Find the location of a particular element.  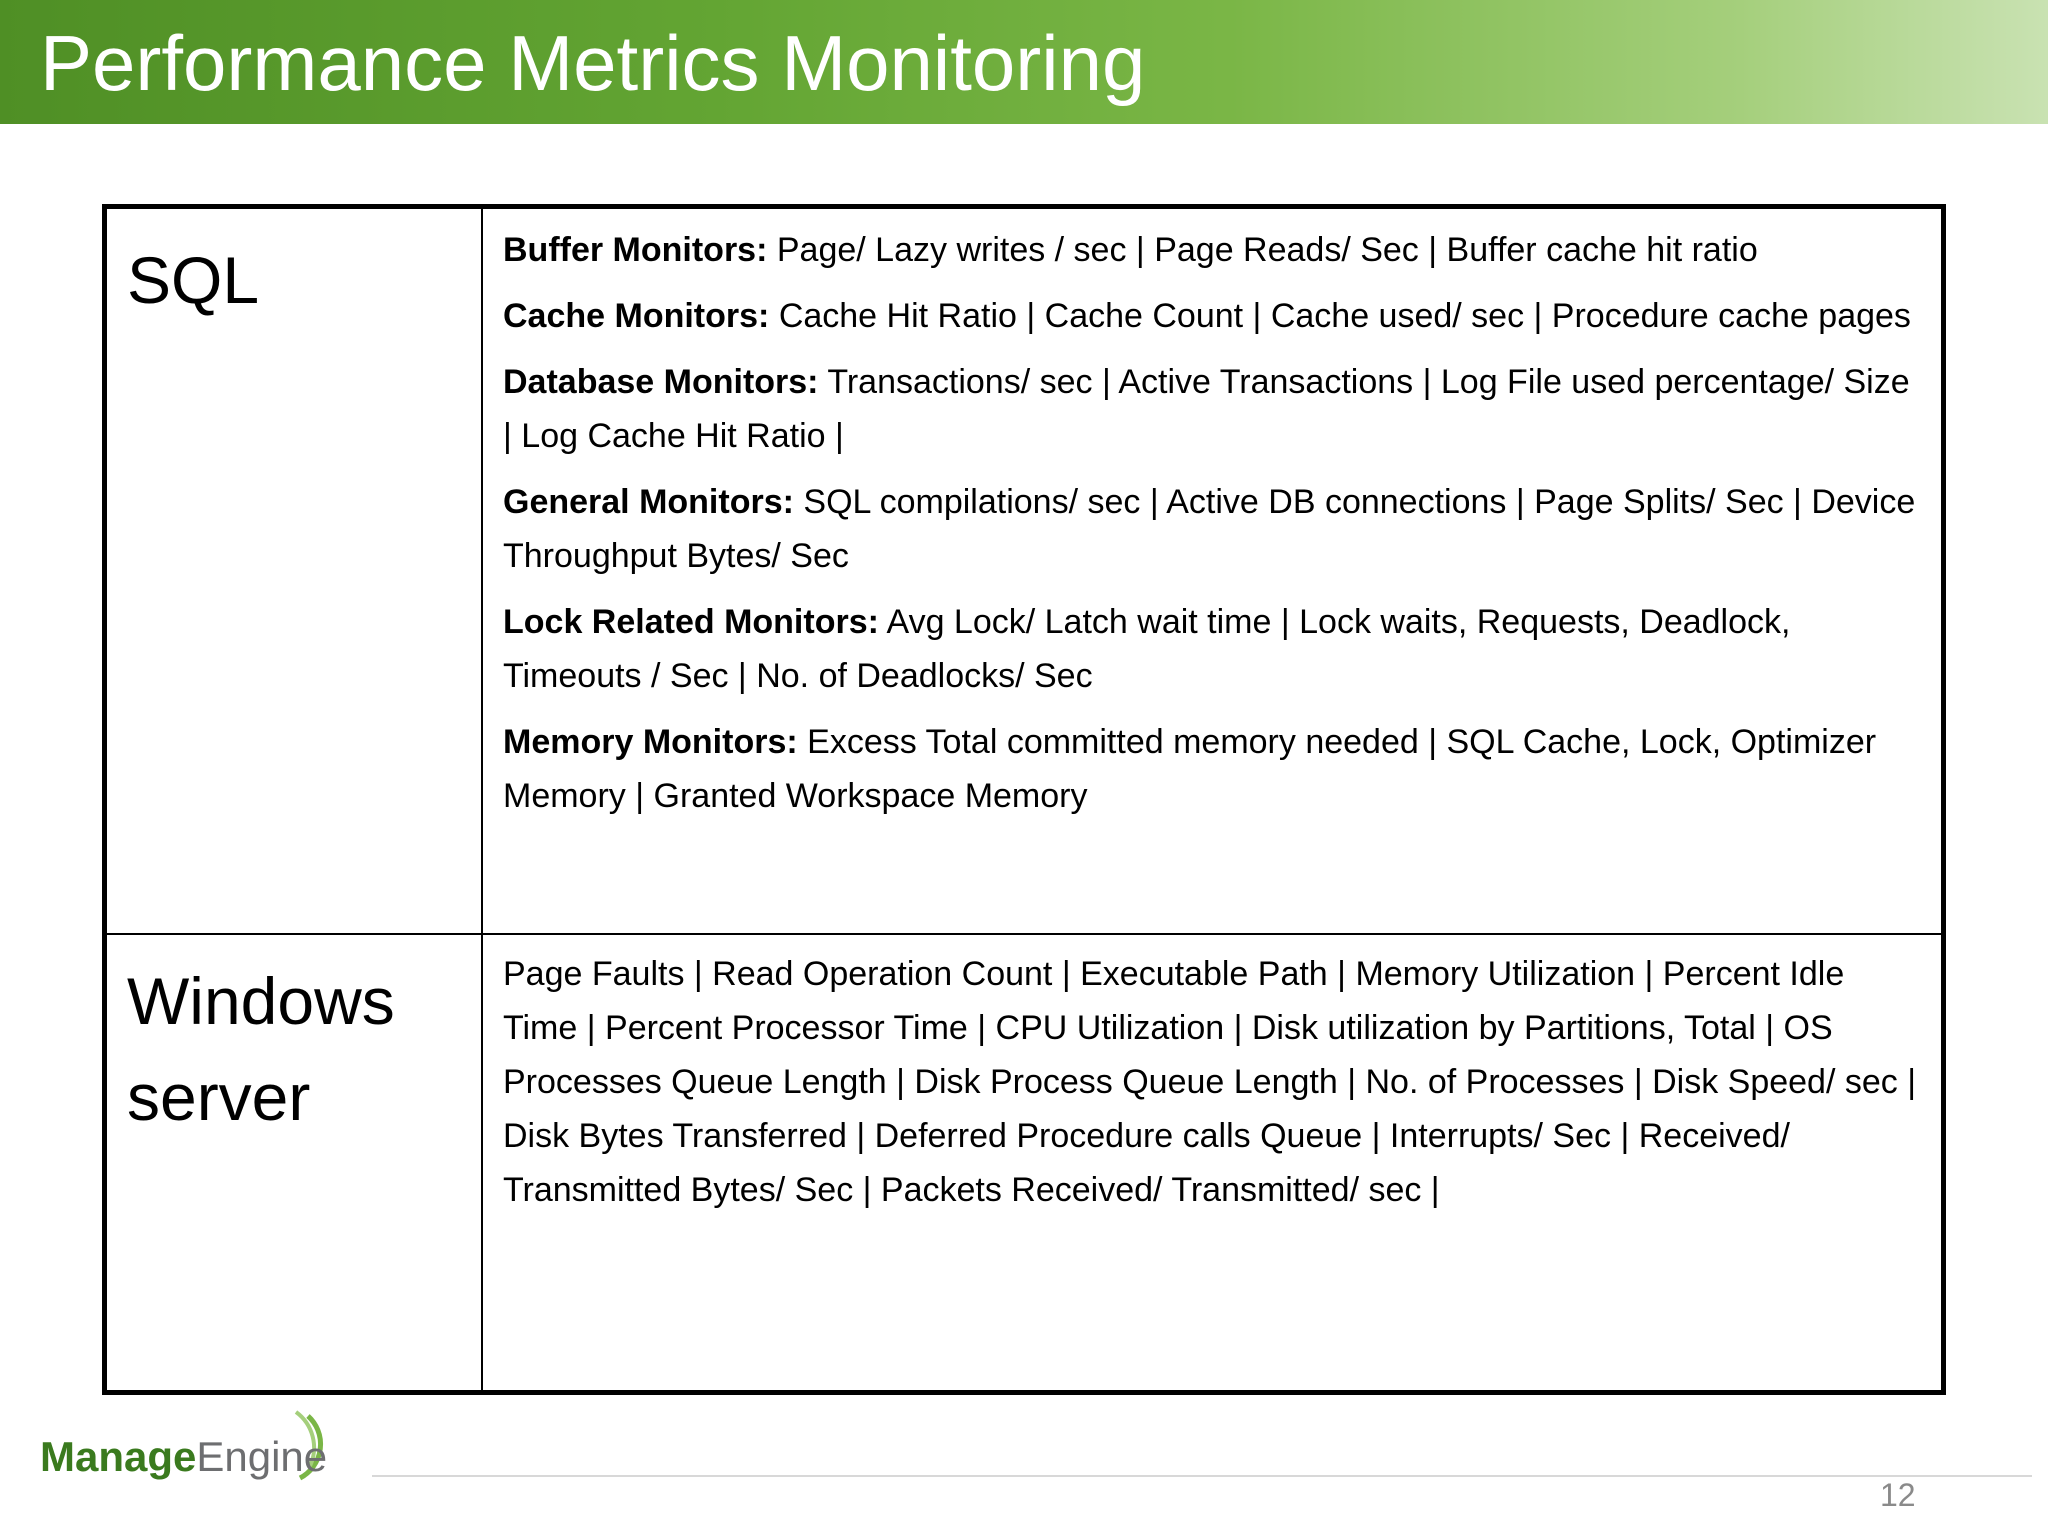

metric-group-label: Lock Related Monitors: is located at coordinates (691, 622).